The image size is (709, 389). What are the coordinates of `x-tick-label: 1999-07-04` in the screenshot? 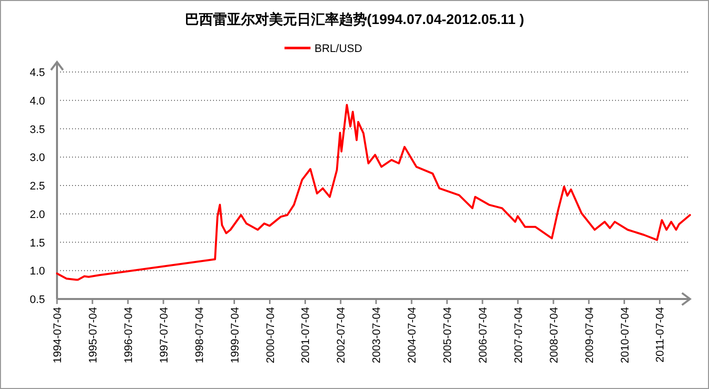 It's located at (235, 335).